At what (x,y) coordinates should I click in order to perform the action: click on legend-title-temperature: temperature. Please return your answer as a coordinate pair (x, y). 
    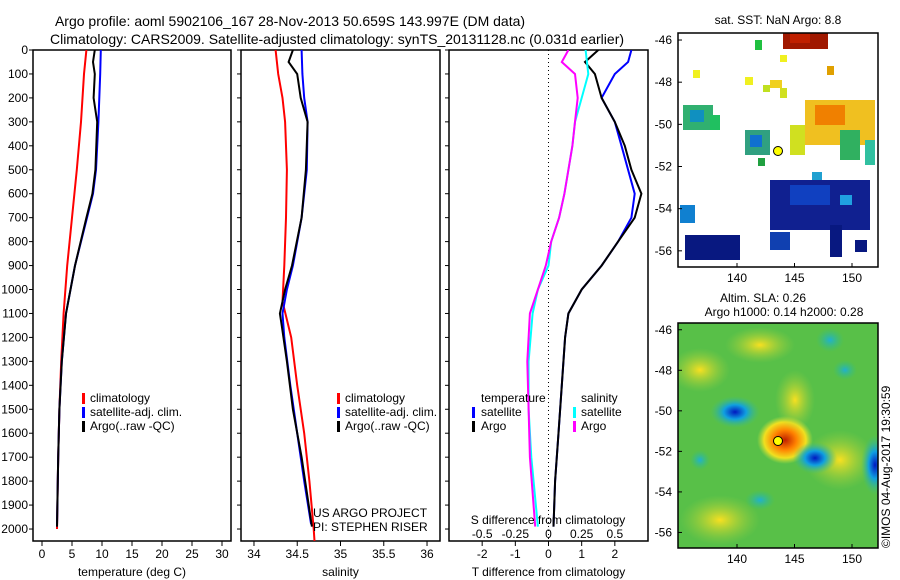
    Looking at the image, I should click on (513, 398).